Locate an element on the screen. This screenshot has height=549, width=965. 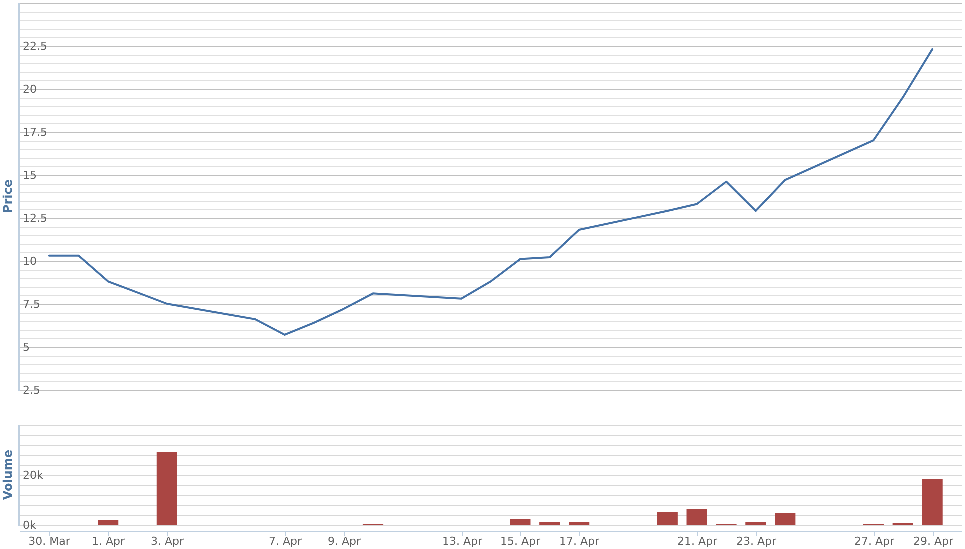
x-tick-label: 27. Apr is located at coordinates (874, 541).